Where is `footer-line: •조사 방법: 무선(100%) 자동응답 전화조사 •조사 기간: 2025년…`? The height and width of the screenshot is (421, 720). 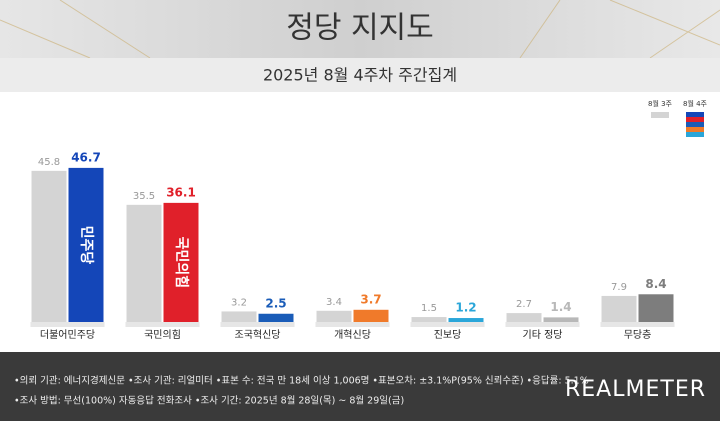 footer-line: •조사 방법: 무선(100%) 자동응답 전화조사 •조사 기간: 2025년… is located at coordinates (209, 401).